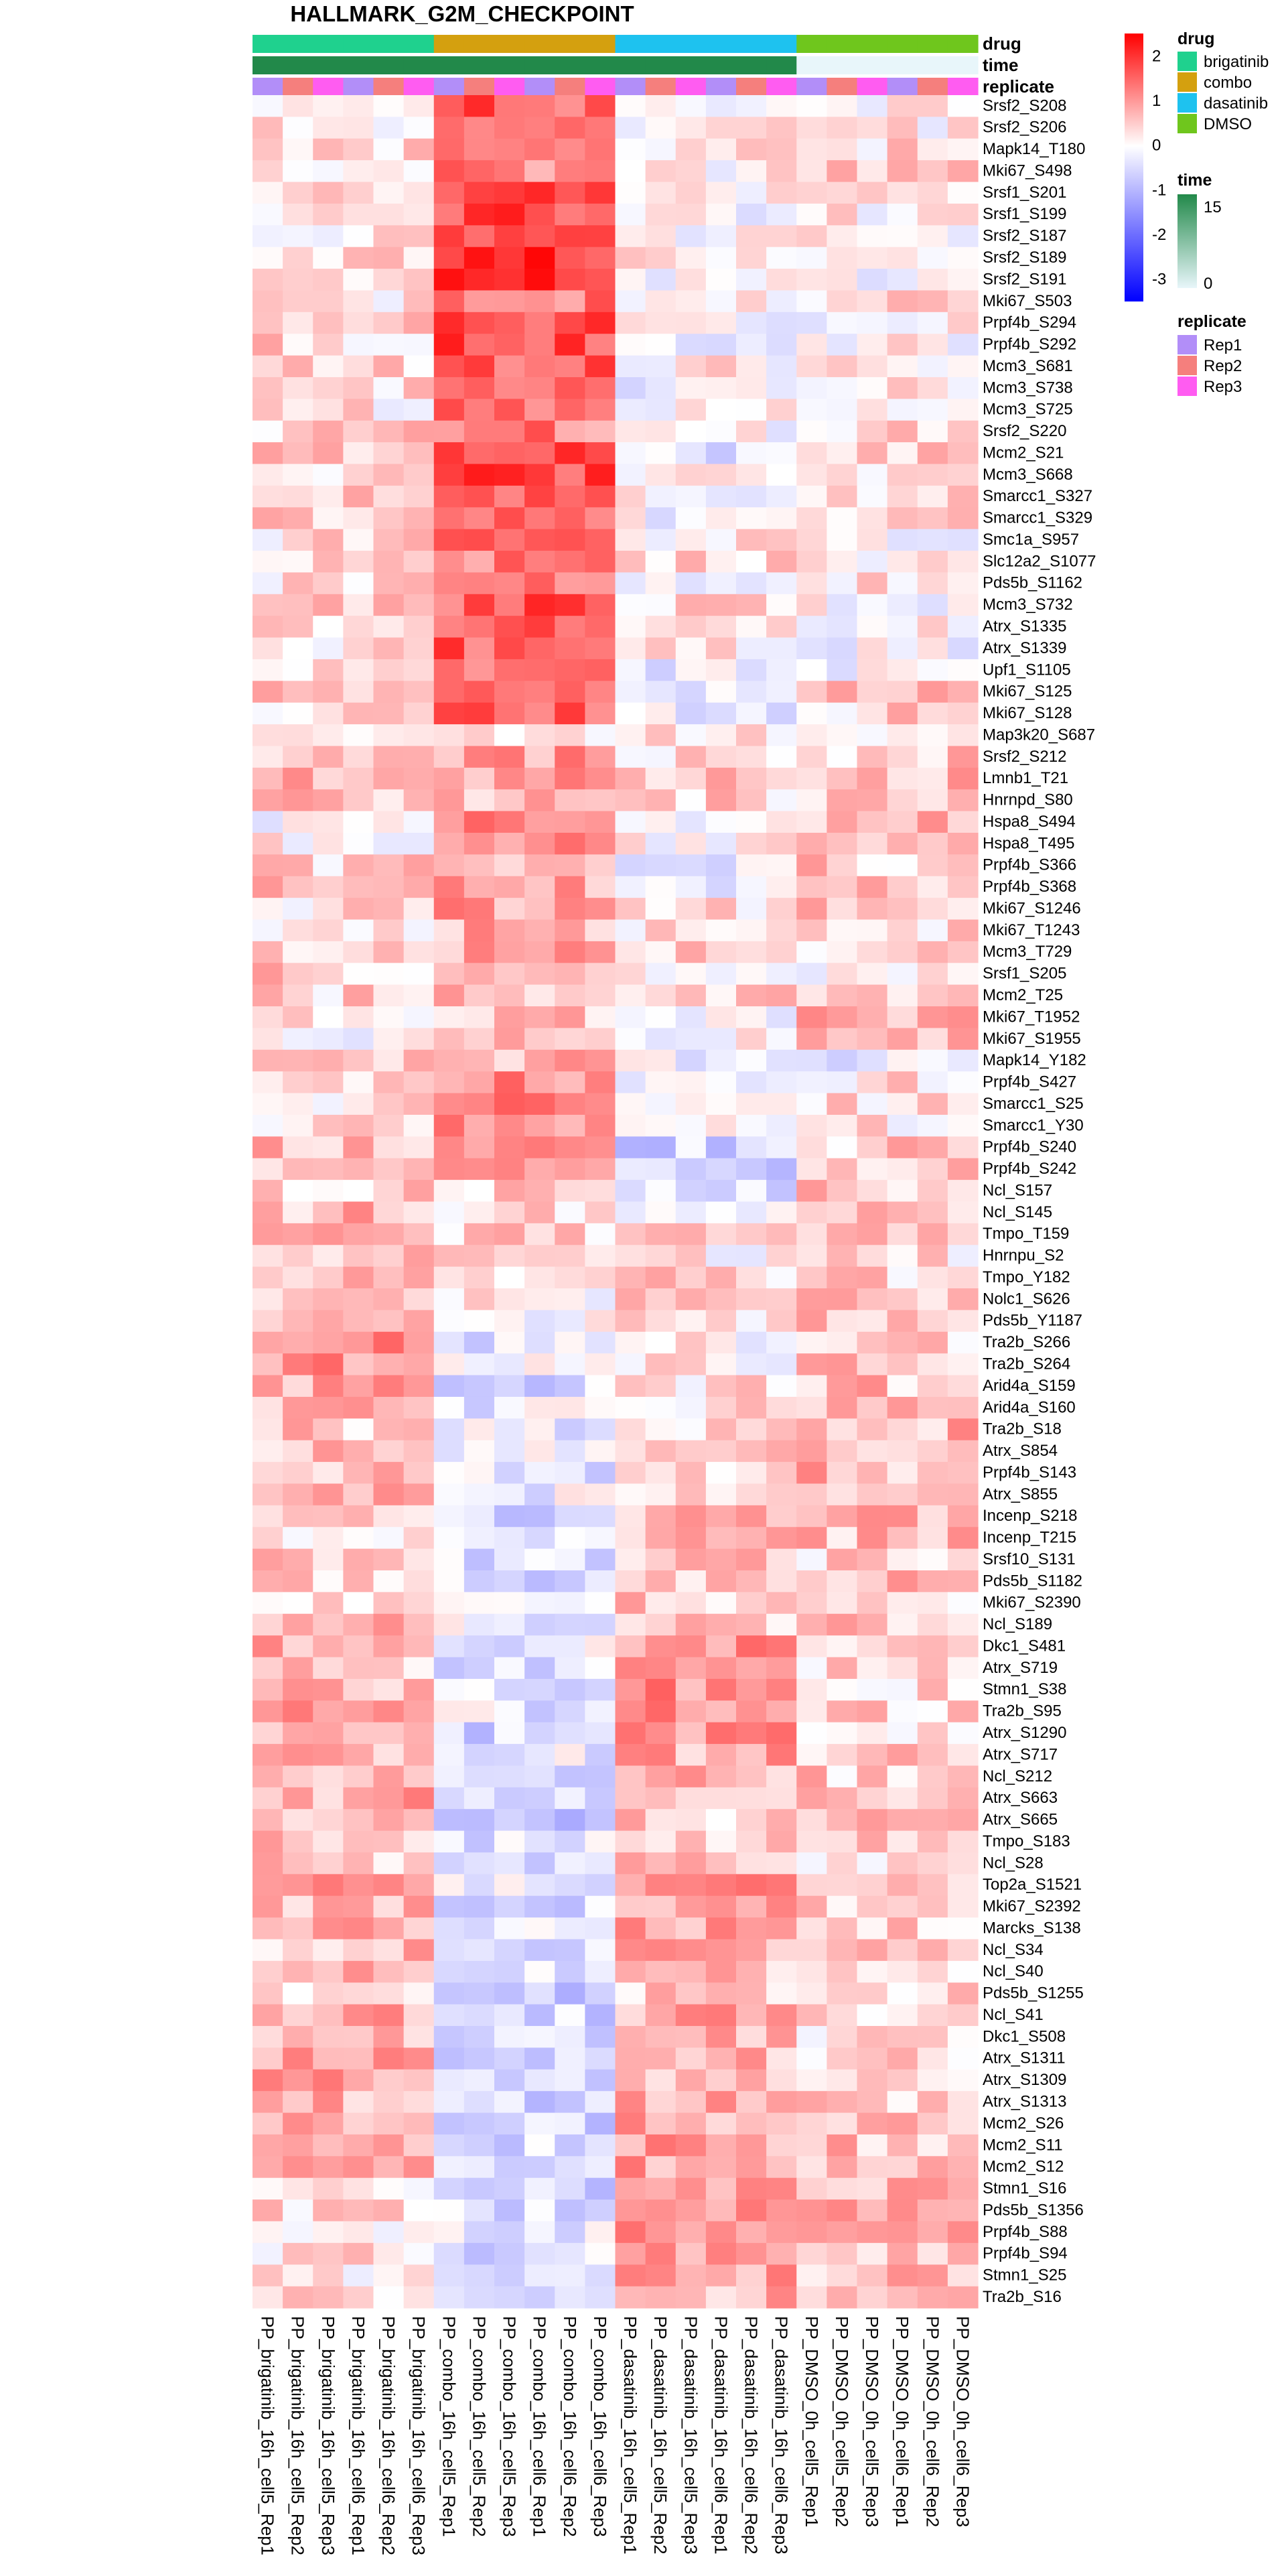 This screenshot has height=2576, width=1286. Describe the element at coordinates (1024, 648) in the screenshot. I see `row-label: Atrx_S1339` at that location.